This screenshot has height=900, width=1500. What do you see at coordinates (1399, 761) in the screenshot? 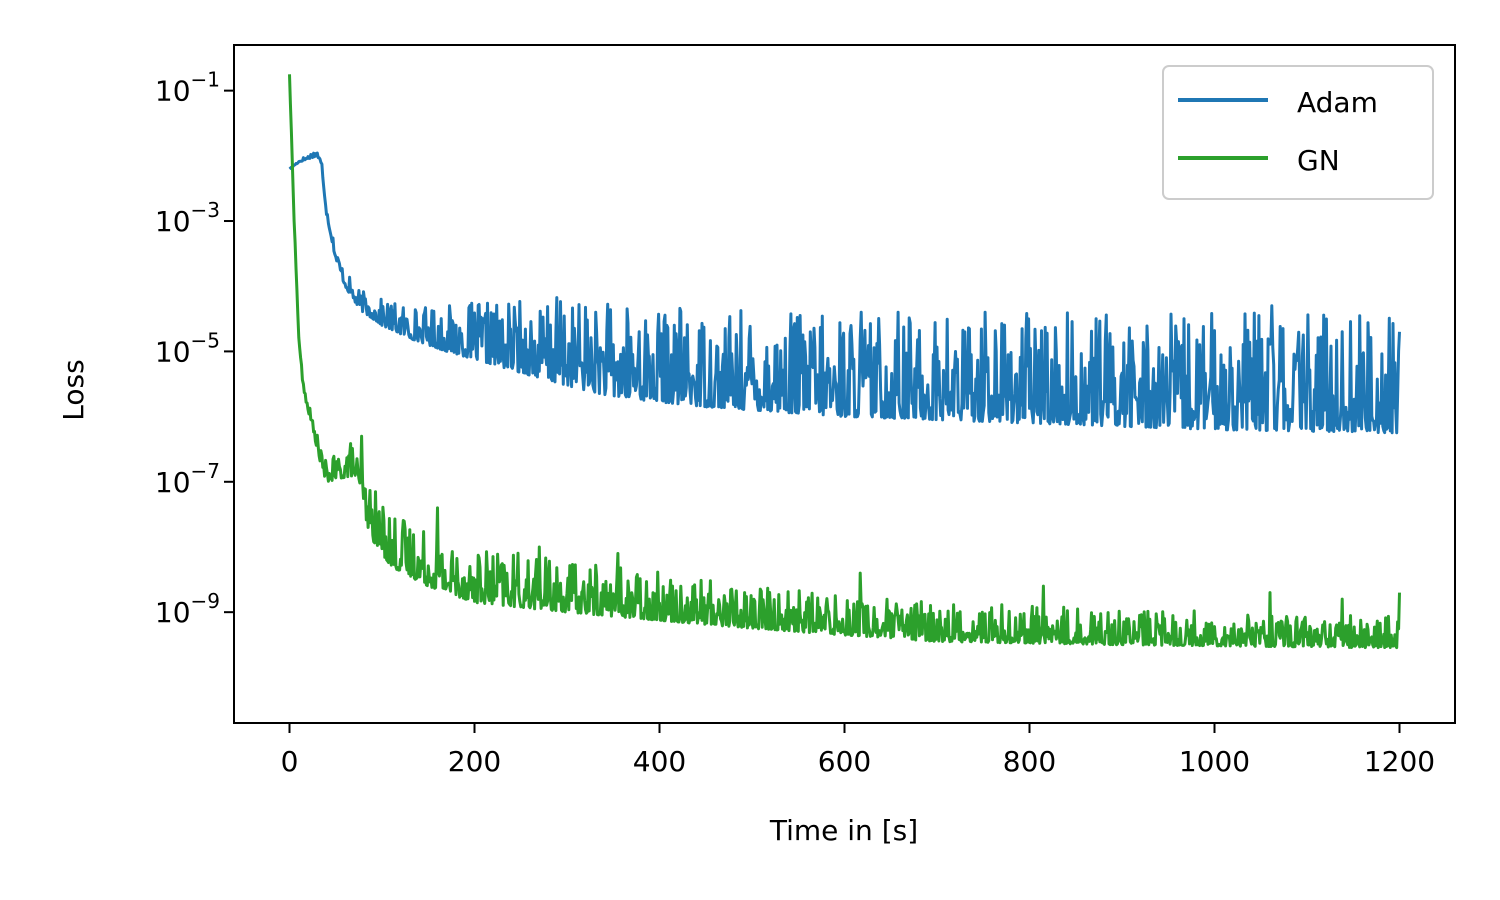
I see `x-tick-label-6: 1200` at bounding box center [1399, 761].